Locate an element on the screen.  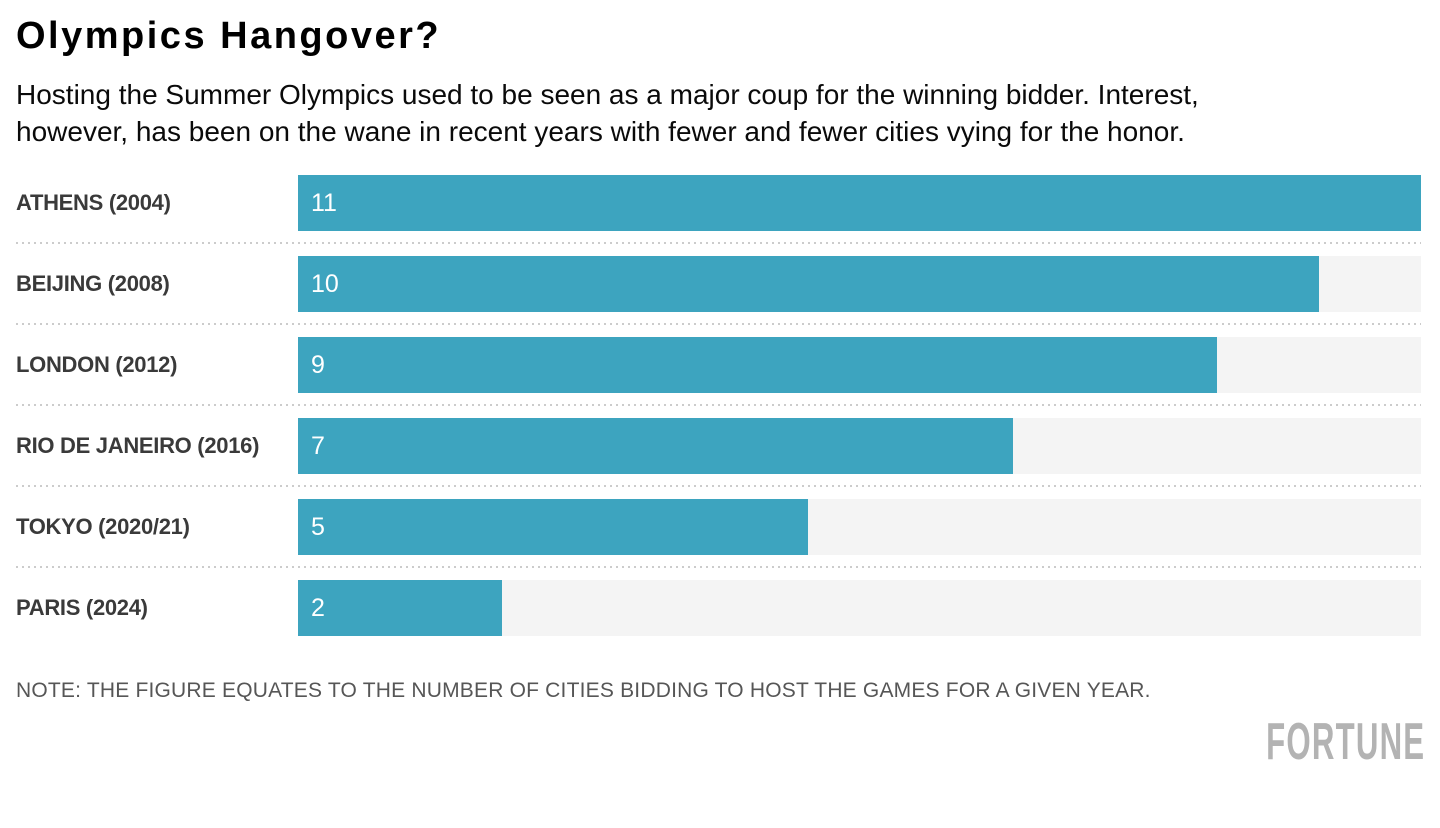
bar-track: 9 is located at coordinates (859, 365).